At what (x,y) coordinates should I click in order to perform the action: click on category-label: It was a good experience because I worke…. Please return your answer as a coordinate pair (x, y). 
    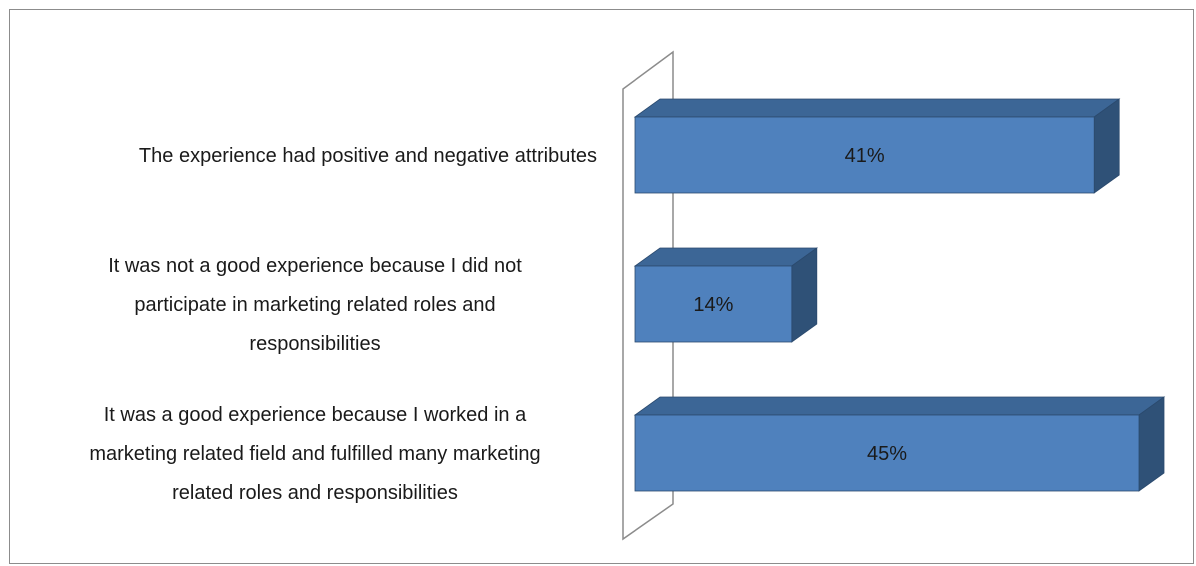
    Looking at the image, I should click on (314, 454).